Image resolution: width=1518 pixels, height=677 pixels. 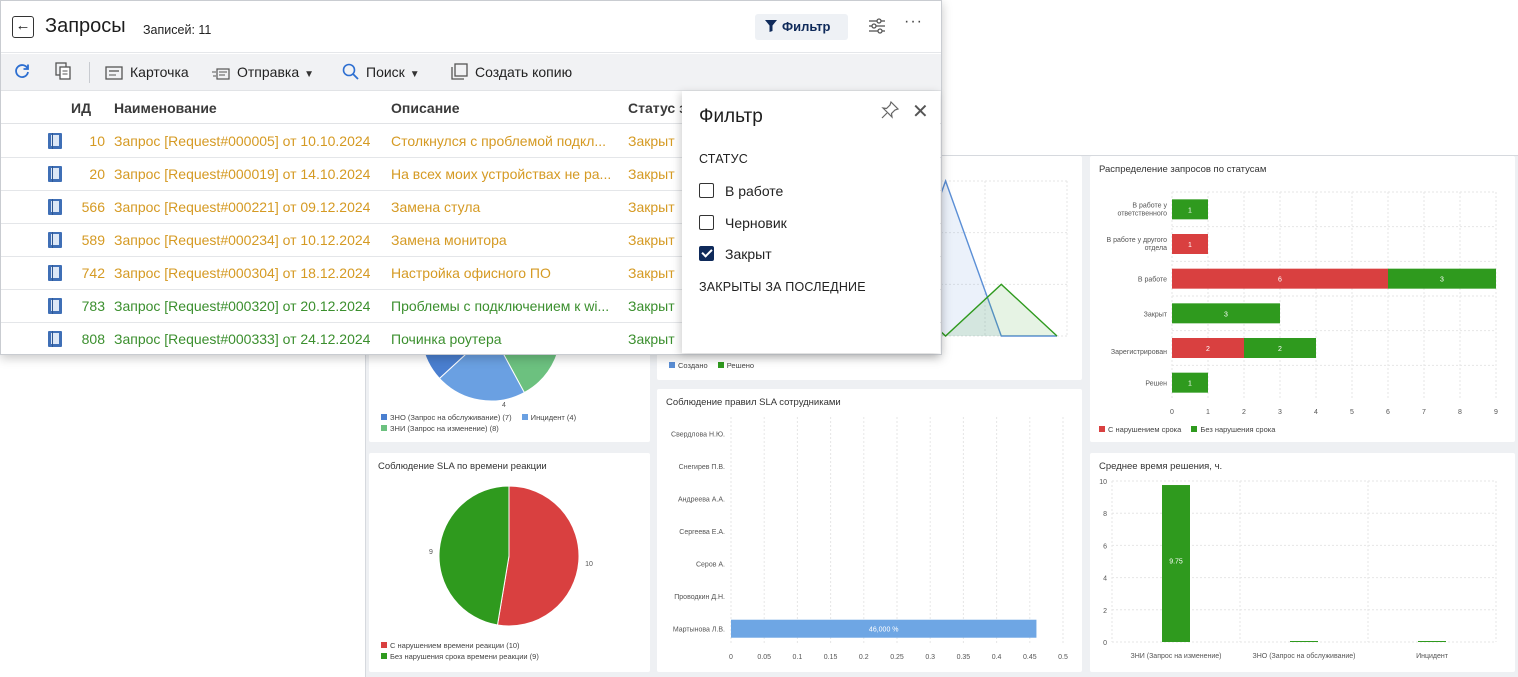 I want to click on column-header-status: Статус за, so click(x=661, y=108).